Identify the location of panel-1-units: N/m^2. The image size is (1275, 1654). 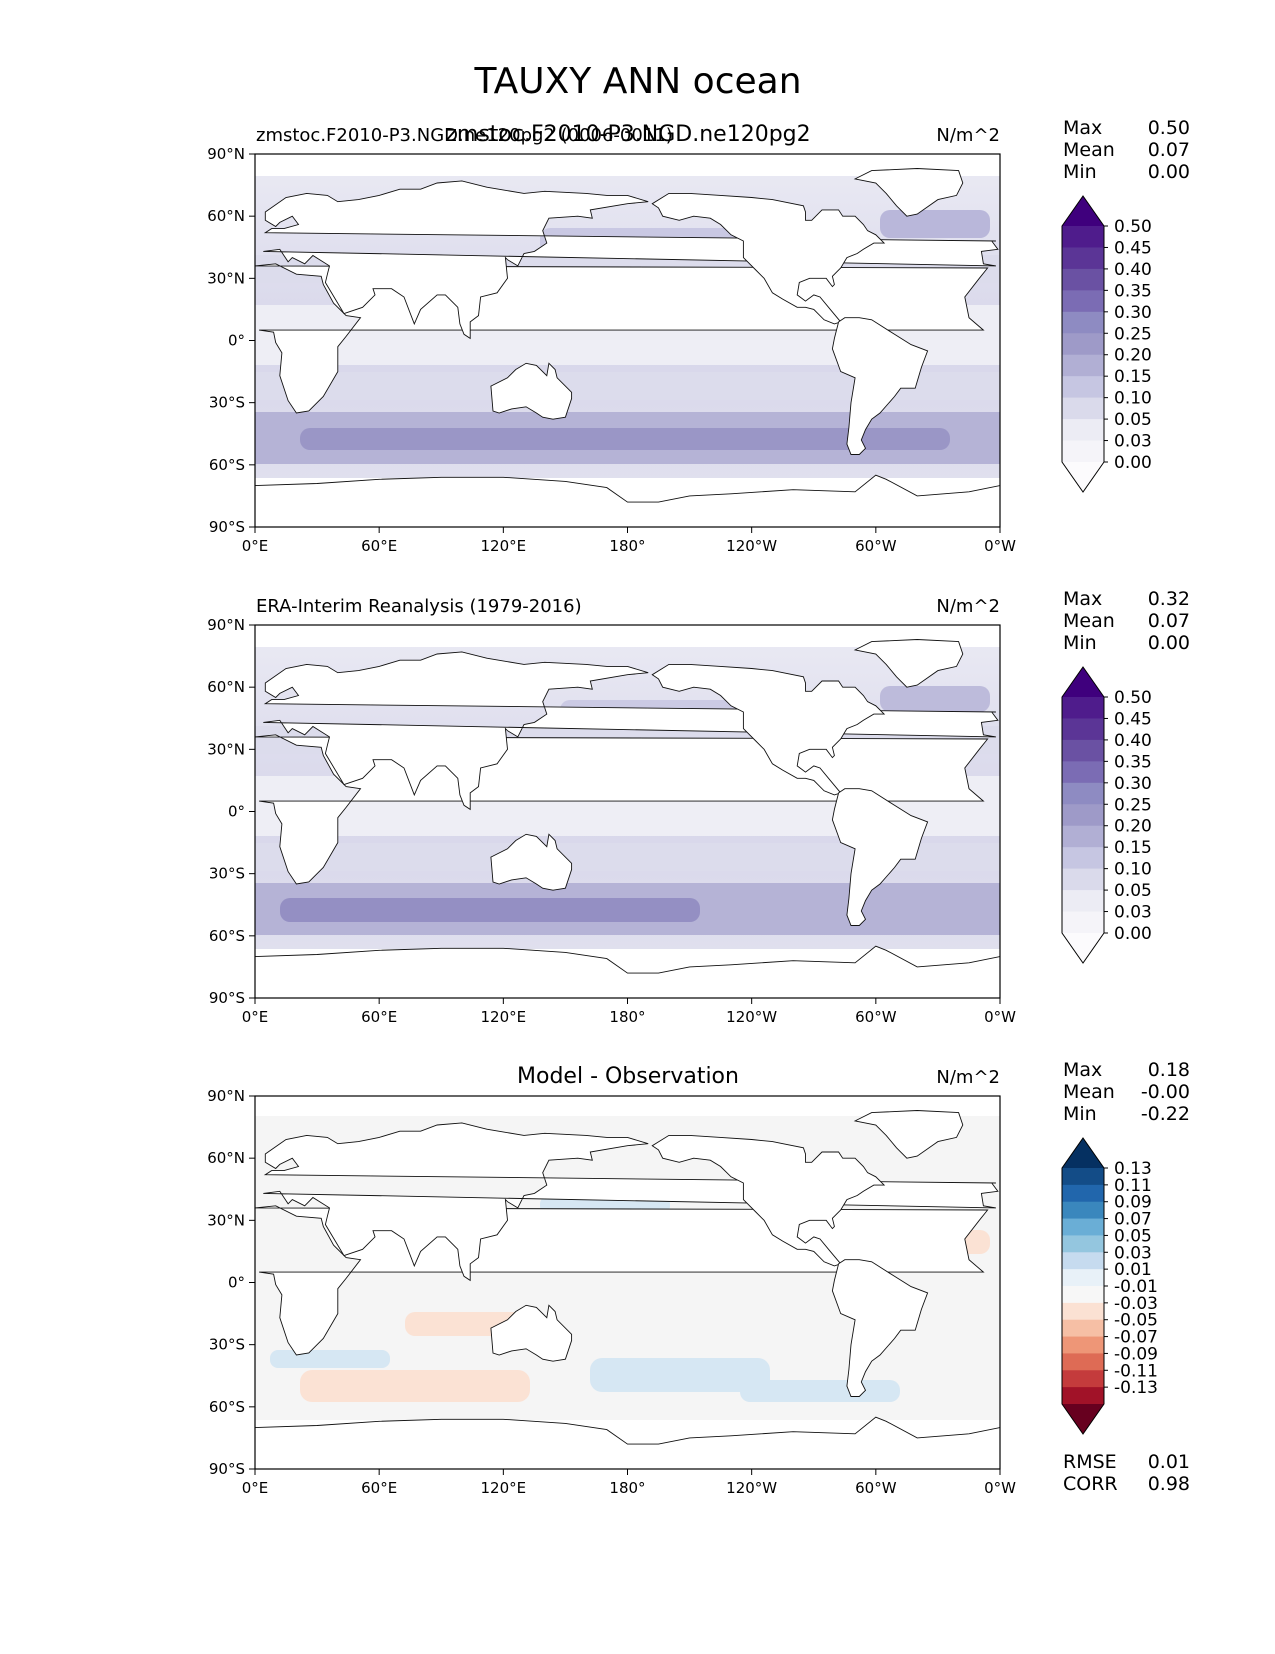
(968, 135).